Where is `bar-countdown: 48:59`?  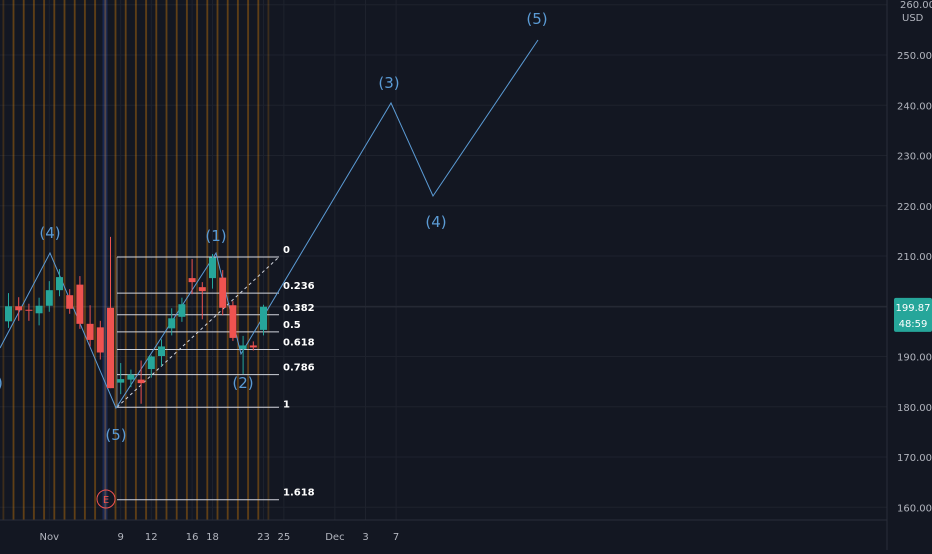
bar-countdown: 48:59 is located at coordinates (913, 324).